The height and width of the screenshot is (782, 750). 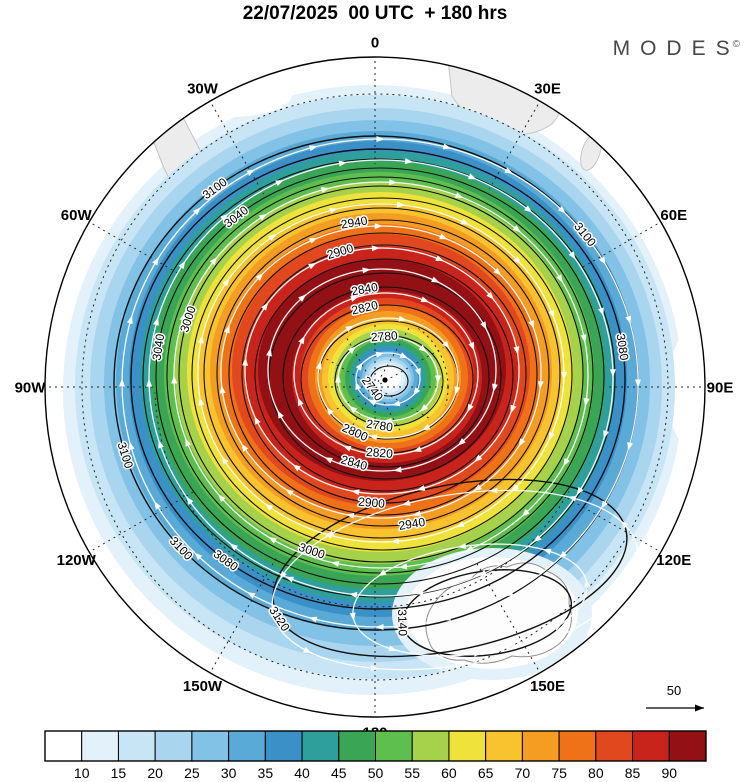 I want to click on colorbar-tick: 15, so click(x=119, y=773).